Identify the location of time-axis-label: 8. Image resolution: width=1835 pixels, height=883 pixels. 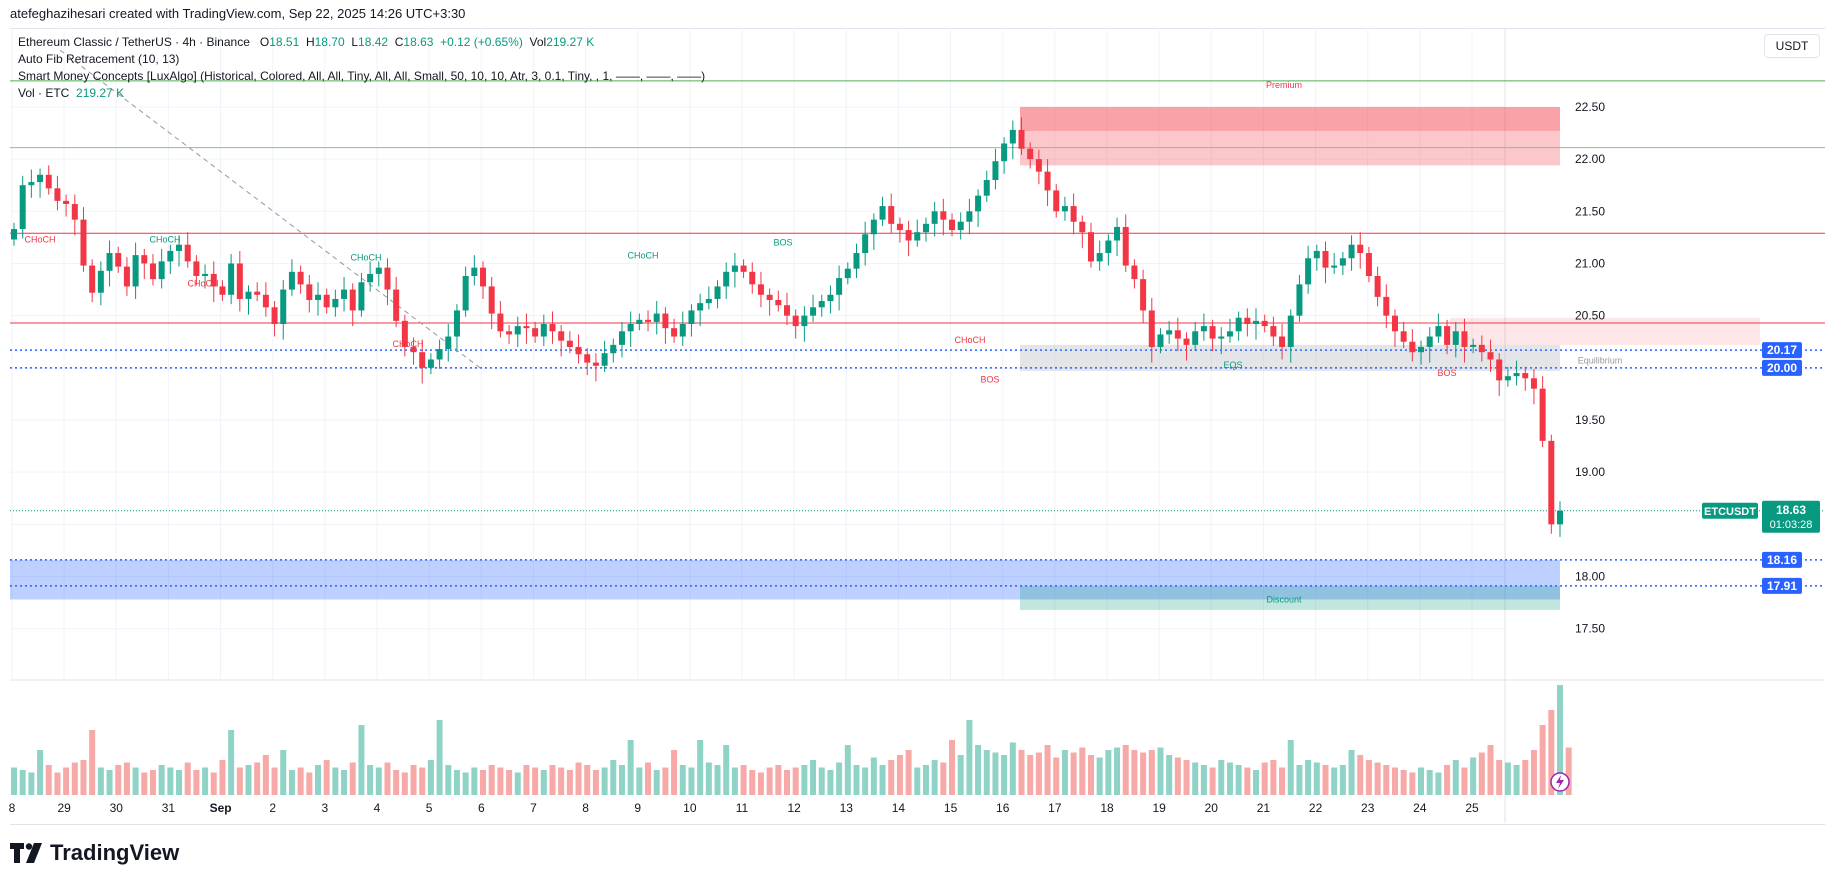
(585, 808).